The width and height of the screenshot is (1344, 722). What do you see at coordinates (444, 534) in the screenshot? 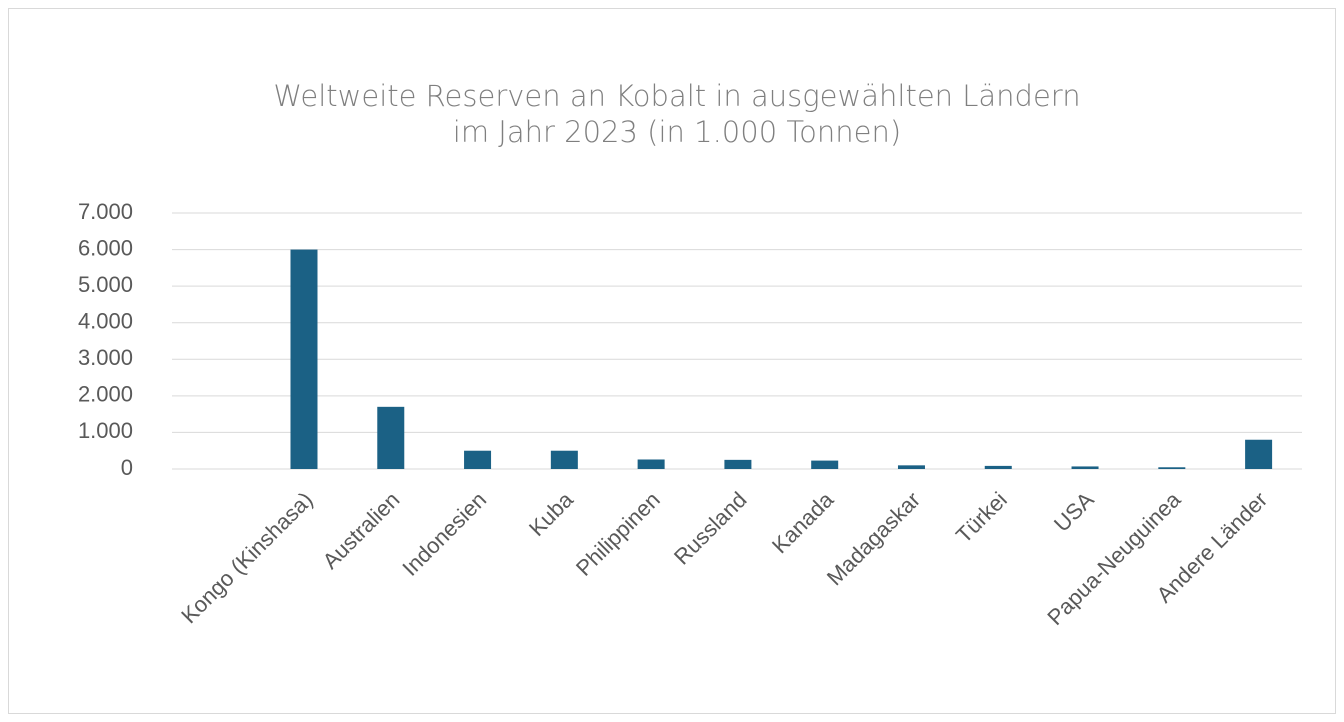
I see `x-tick-label: Indonesien` at bounding box center [444, 534].